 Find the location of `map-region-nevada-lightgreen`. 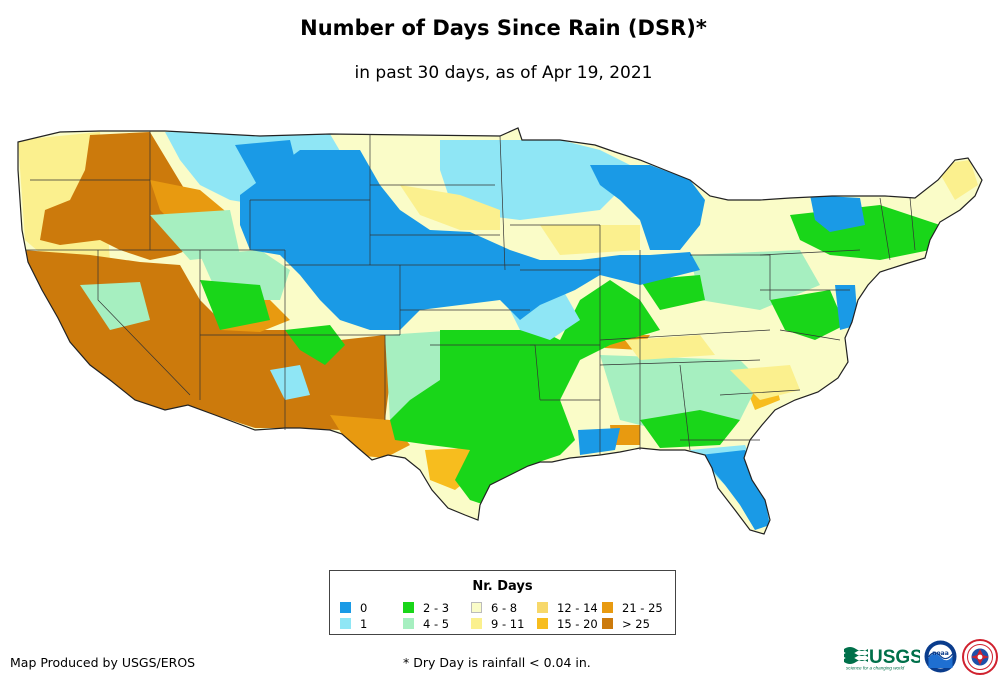

map-region-nevada-lightgreen is located at coordinates (115, 306).